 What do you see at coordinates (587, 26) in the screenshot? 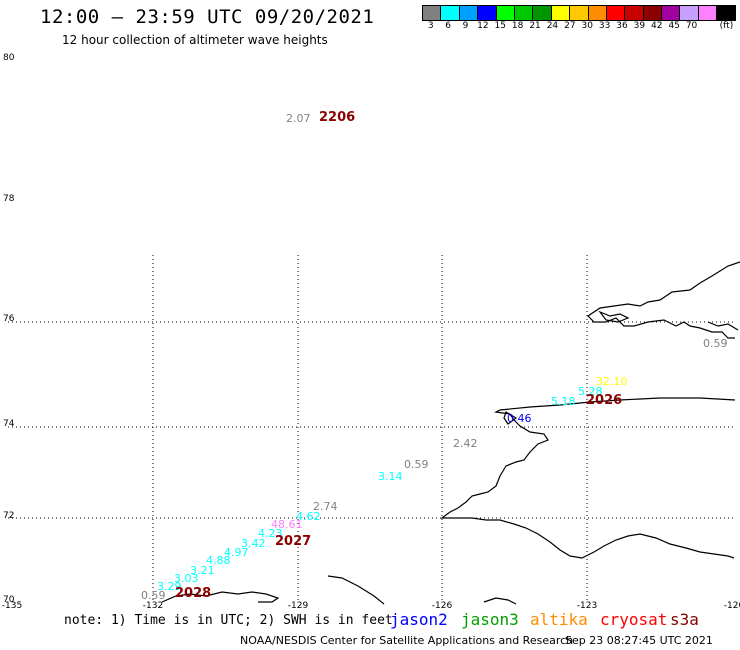
I see `colorbar-tick-label: 30` at bounding box center [587, 26].